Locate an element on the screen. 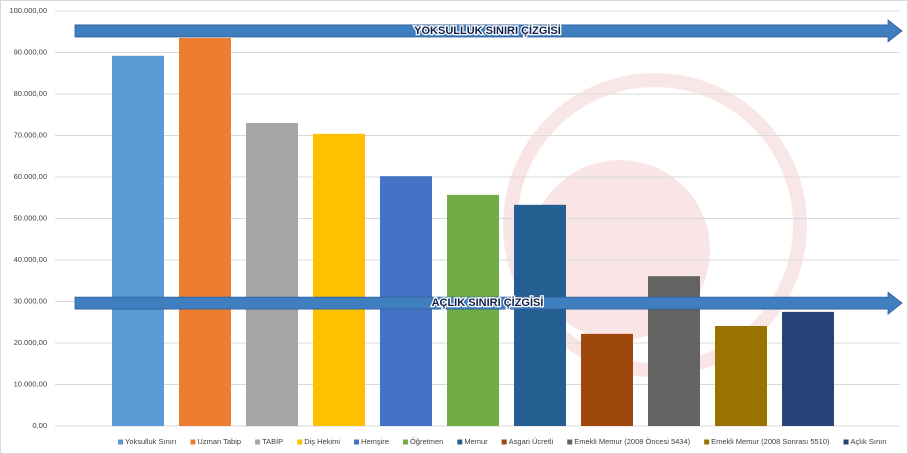  legend-label: Yoksulluk Sınırı is located at coordinates (150, 441).